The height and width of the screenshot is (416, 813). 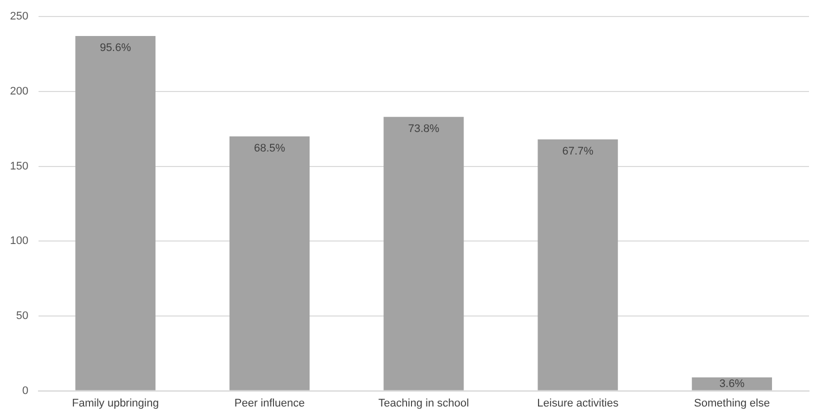 What do you see at coordinates (578, 151) in the screenshot?
I see `annotation: 67.7%` at bounding box center [578, 151].